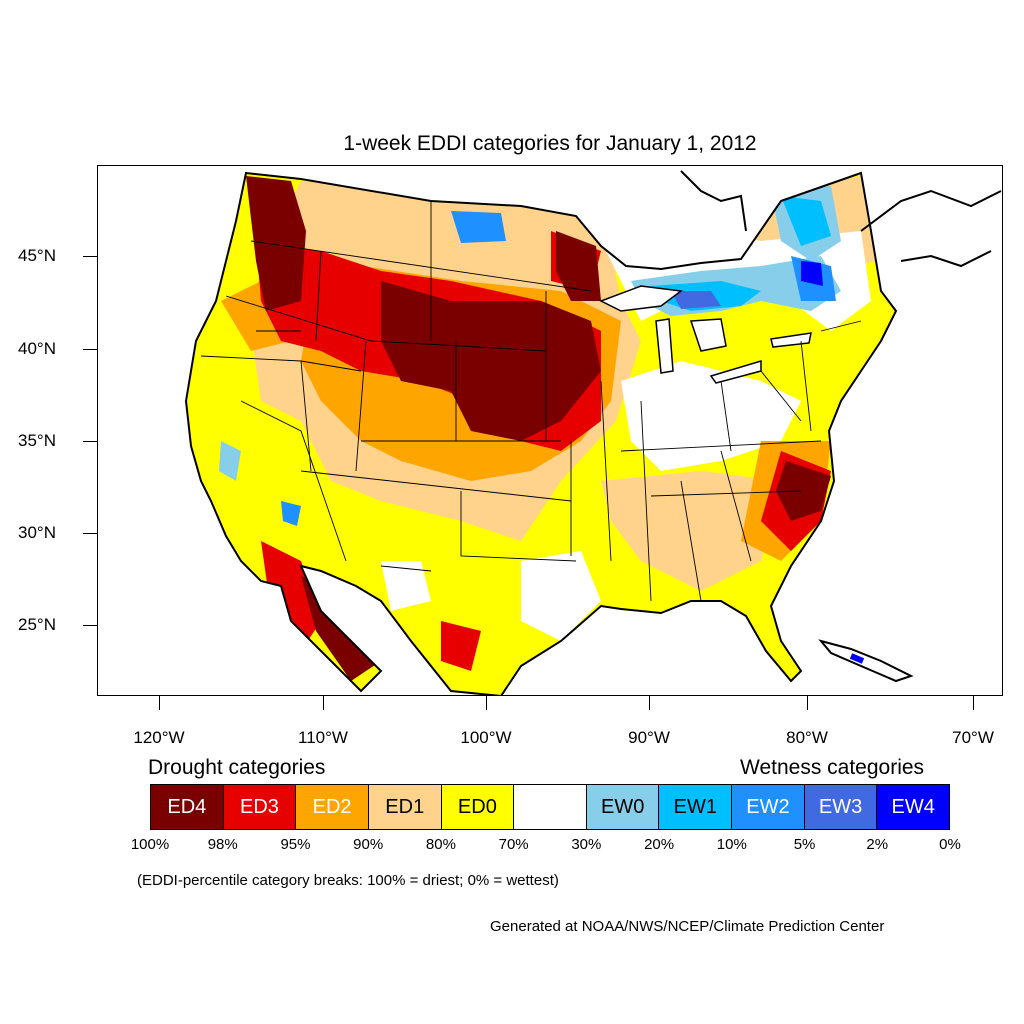 Image resolution: width=1024 pixels, height=1024 pixels. Describe the element at coordinates (696, 807) in the screenshot. I see `legend-category-ew1: EW1` at that location.